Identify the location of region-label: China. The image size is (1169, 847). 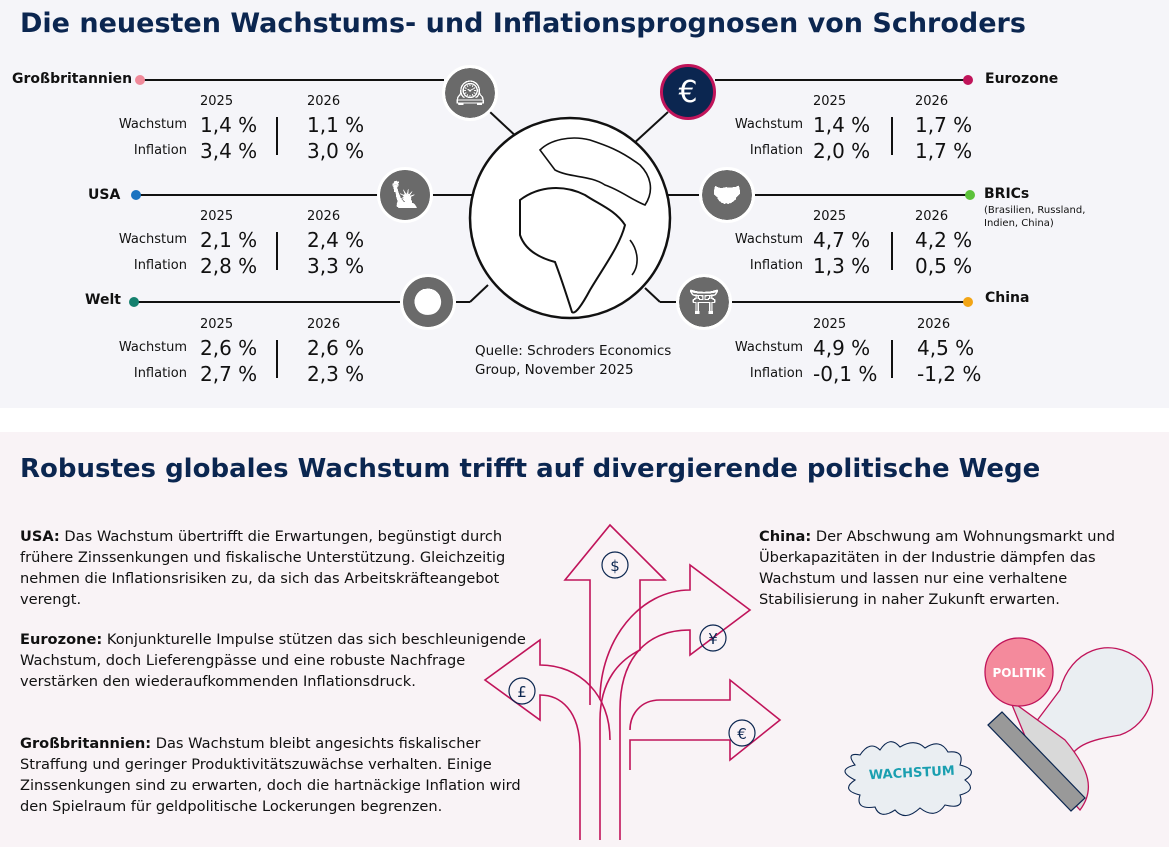
(1007, 298).